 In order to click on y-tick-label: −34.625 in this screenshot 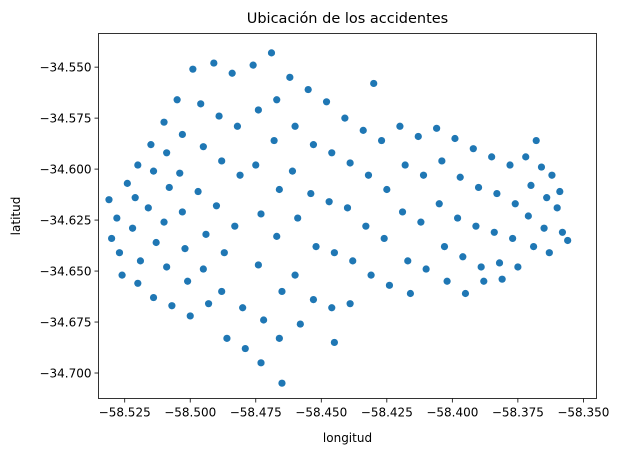, I will do `click(65, 220)`.